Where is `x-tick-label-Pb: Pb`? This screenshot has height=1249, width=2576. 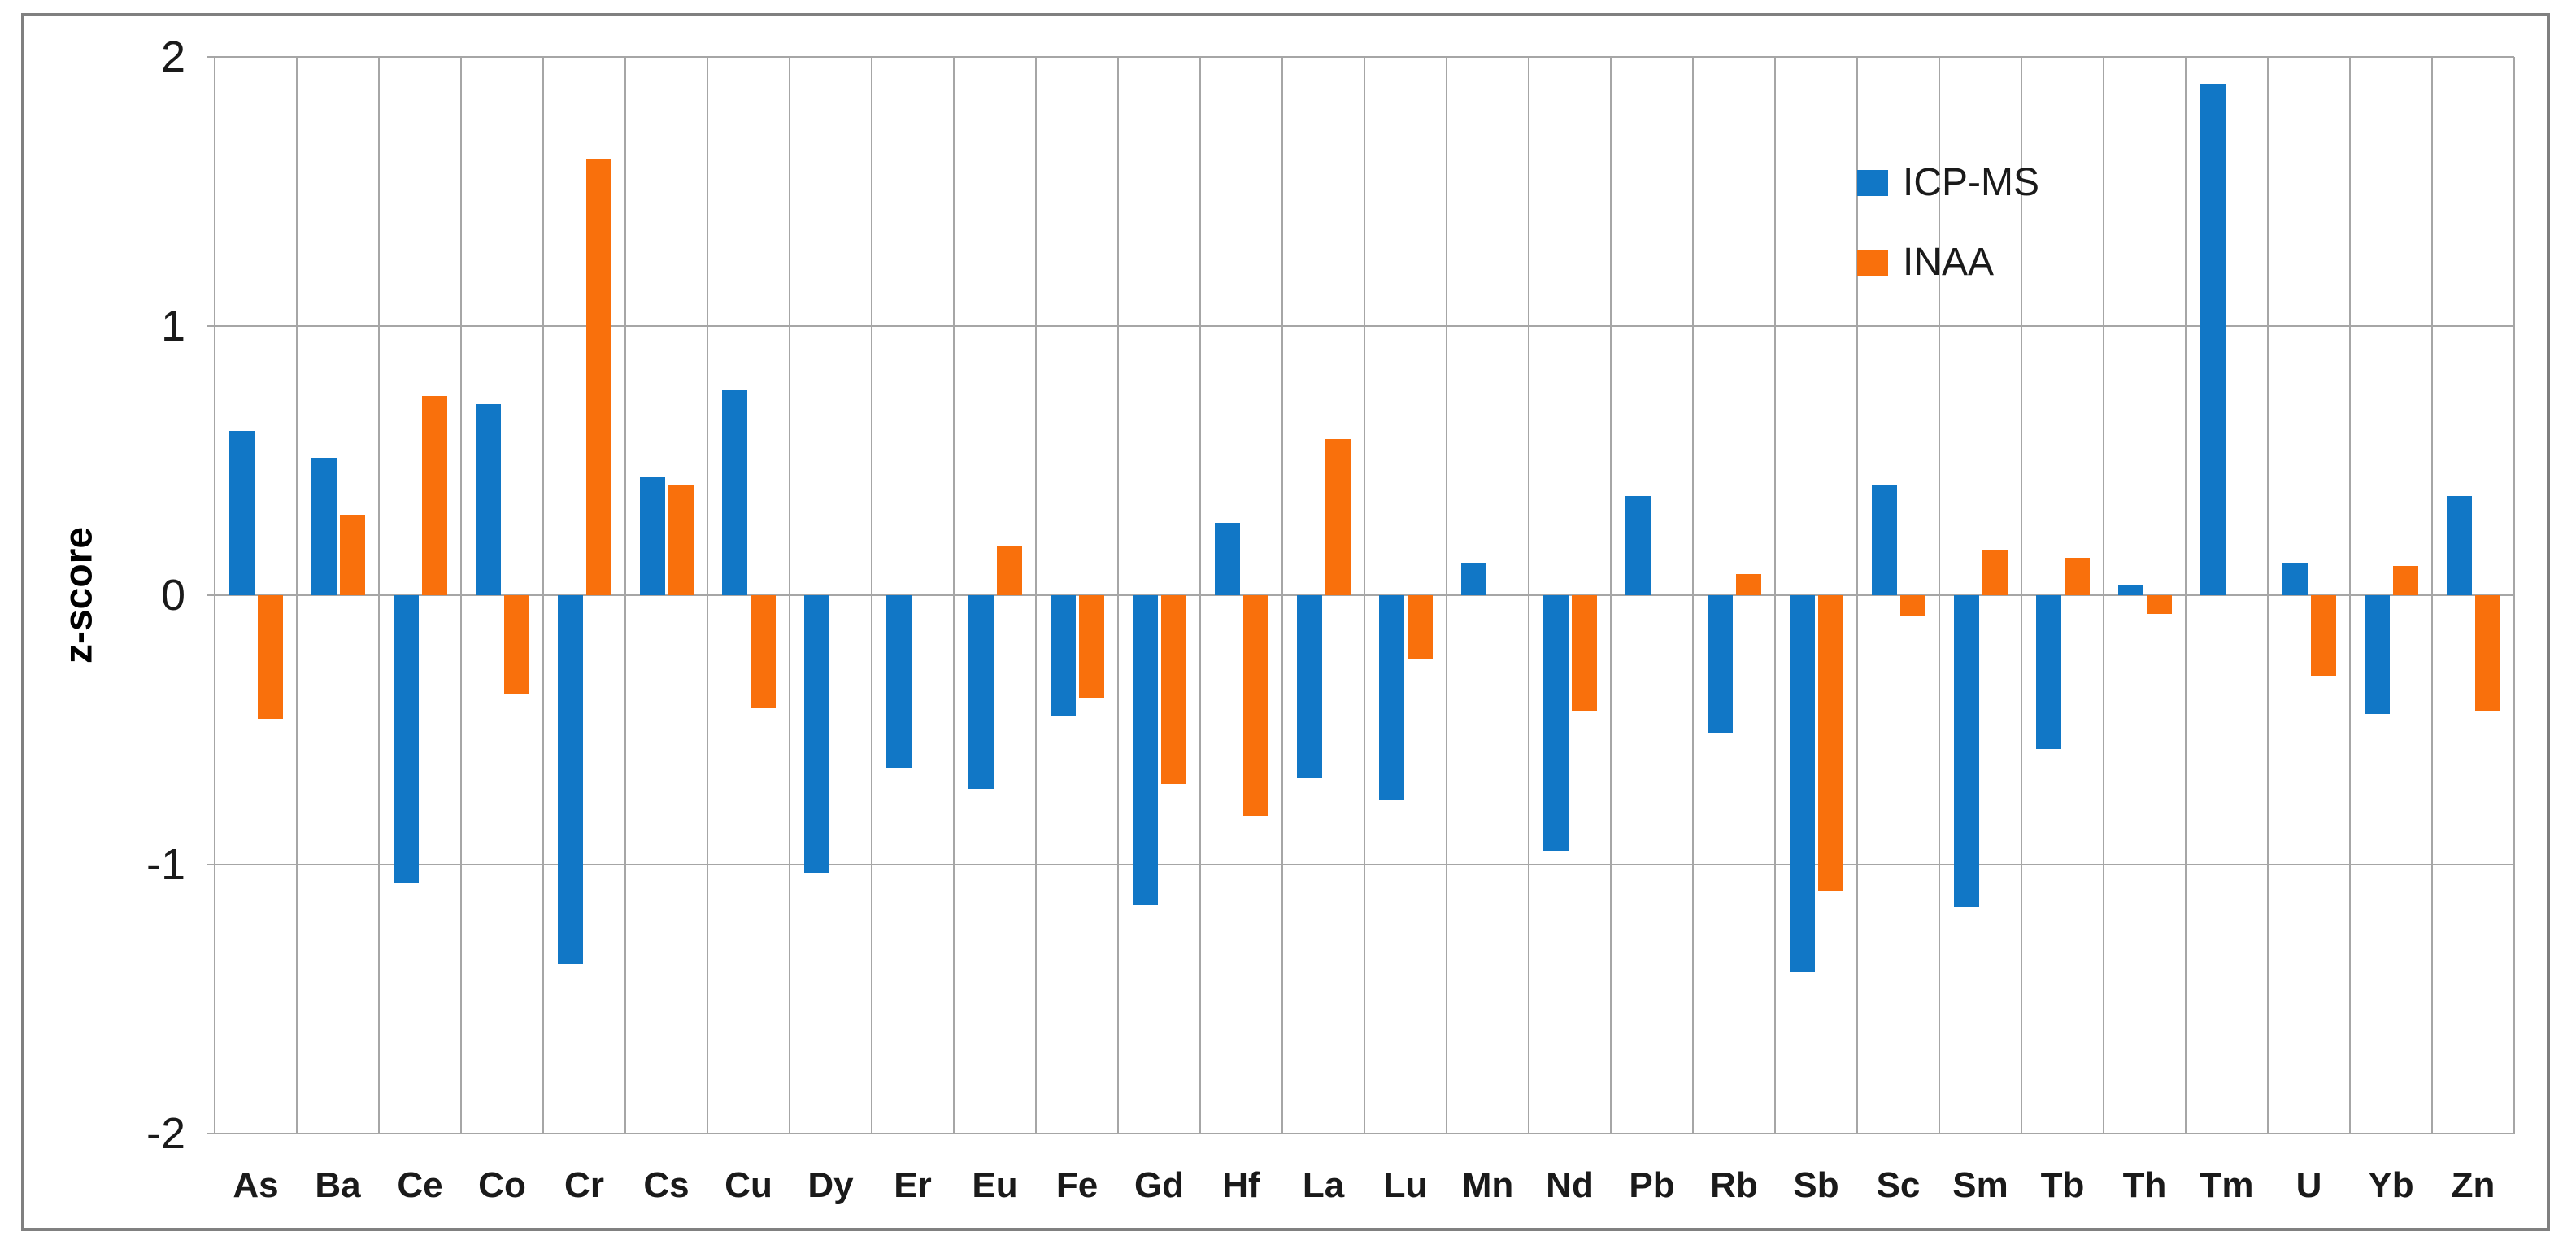
x-tick-label-Pb: Pb is located at coordinates (1652, 1185).